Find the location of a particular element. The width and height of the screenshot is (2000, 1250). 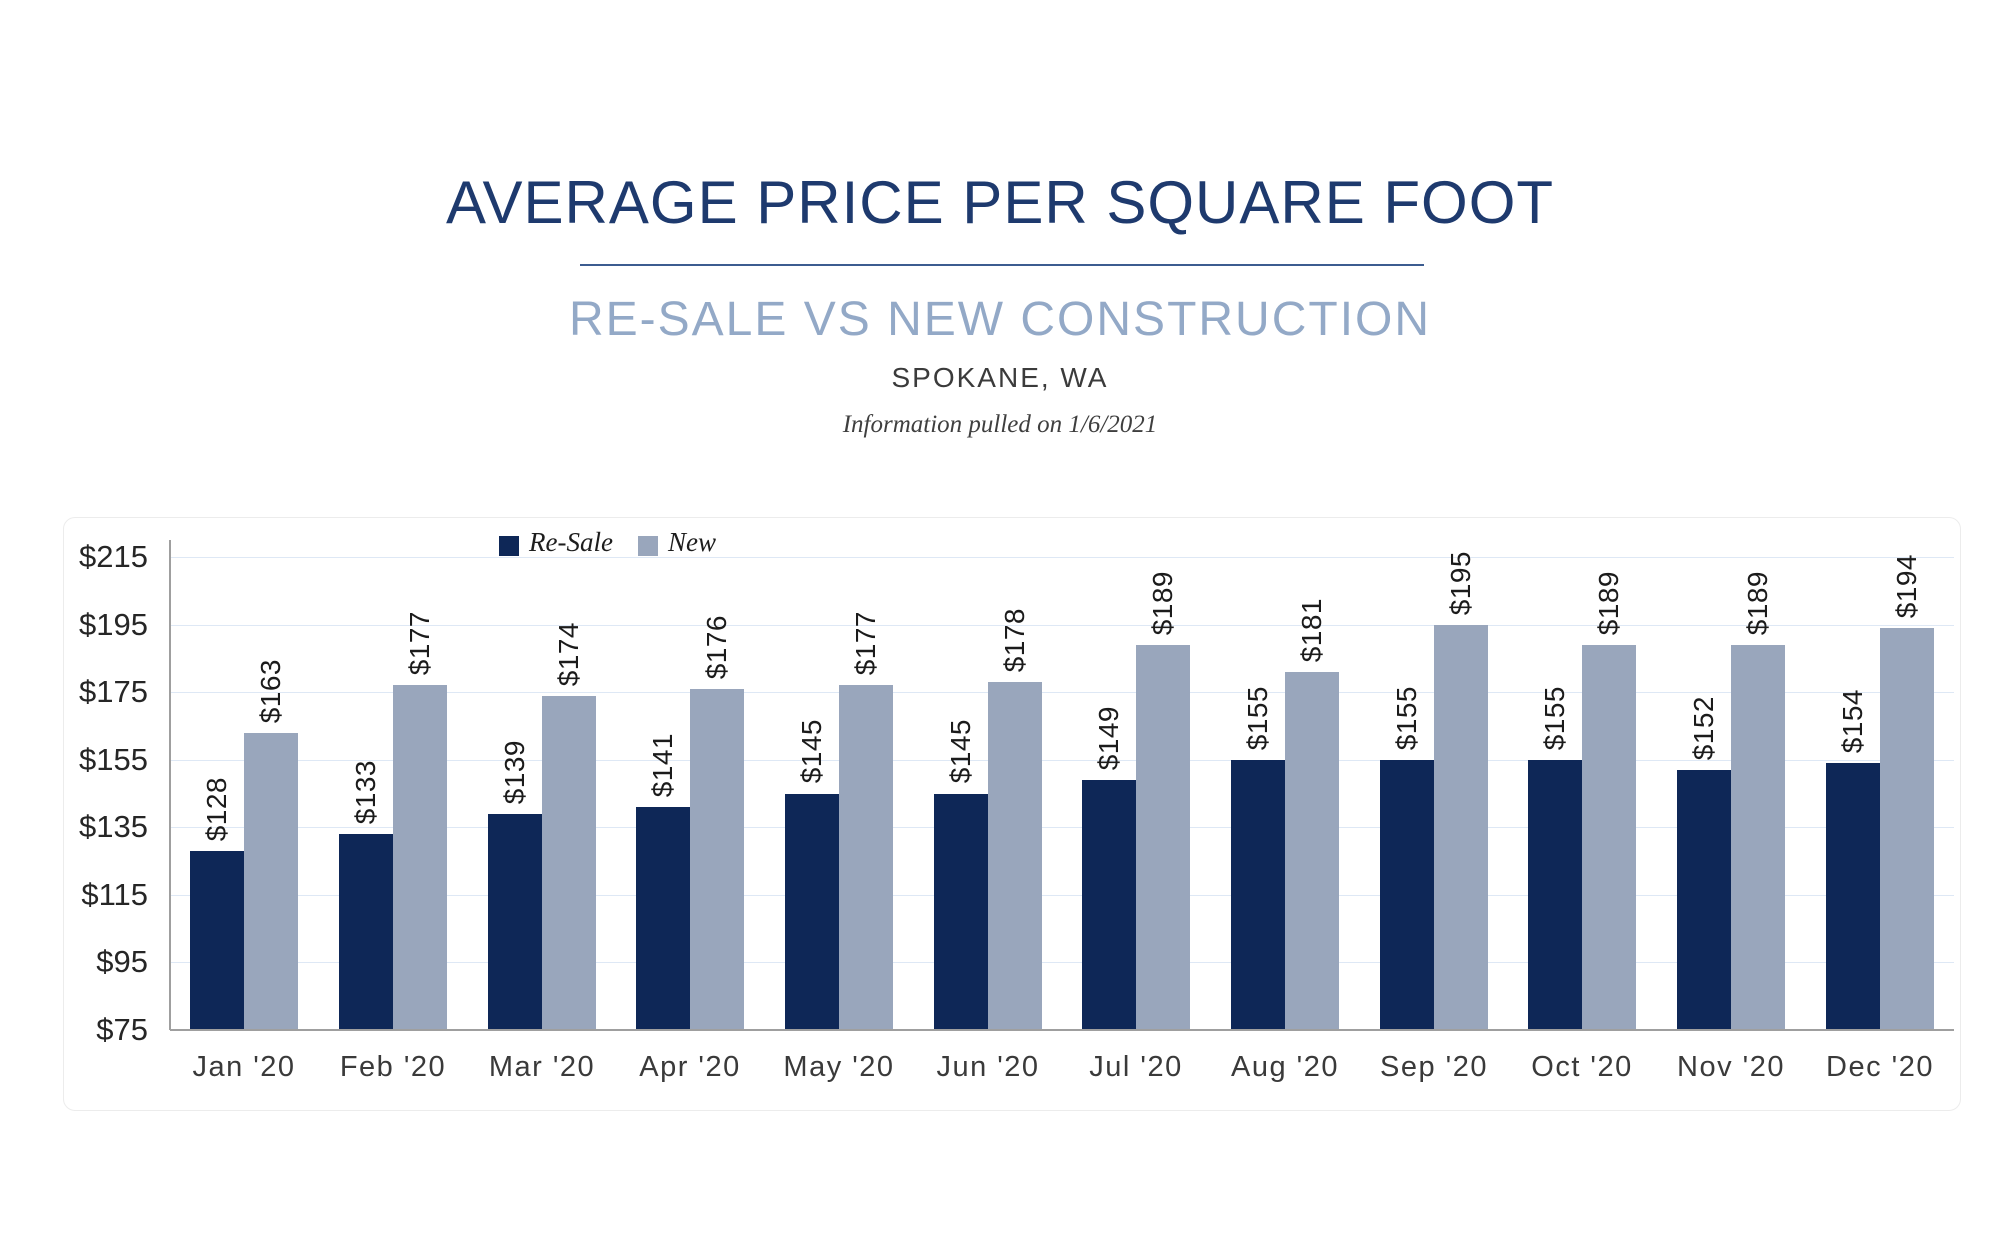

y-axis-tick-label: $75 is located at coordinates (122, 1029).